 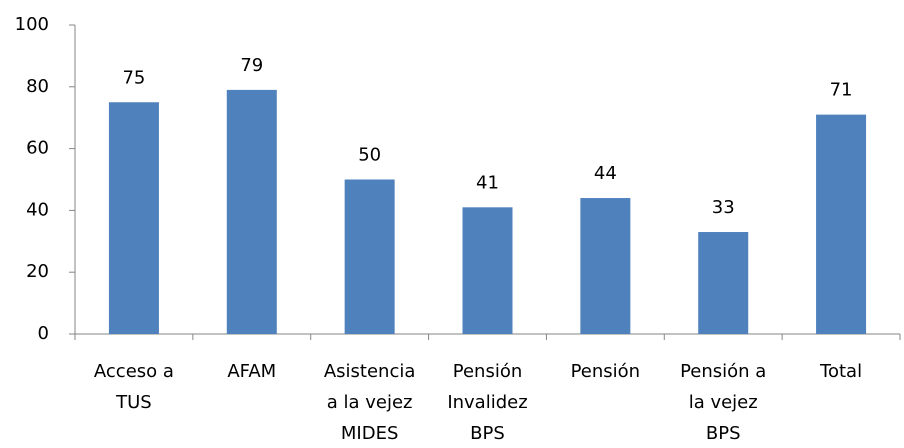 I want to click on data-label: 71, so click(x=841, y=90).